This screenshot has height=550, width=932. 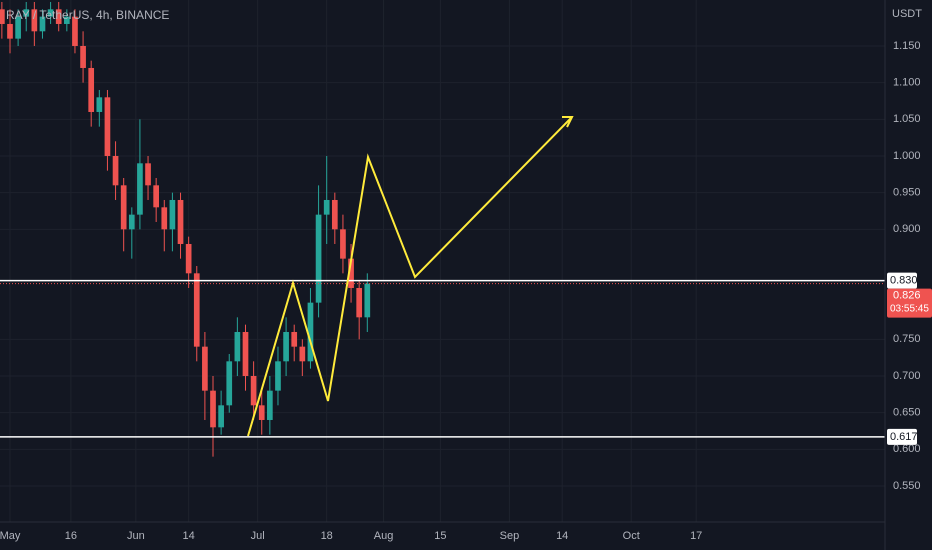 I want to click on y-tick-label: 1.150, so click(x=907, y=46).